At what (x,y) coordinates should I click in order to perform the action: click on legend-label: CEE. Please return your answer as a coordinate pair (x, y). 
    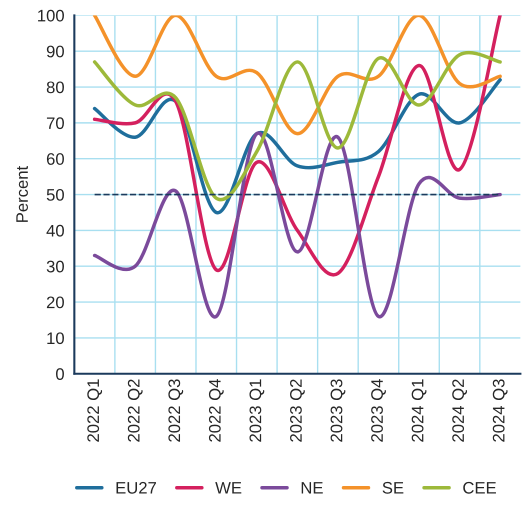
    Looking at the image, I should click on (479, 488).